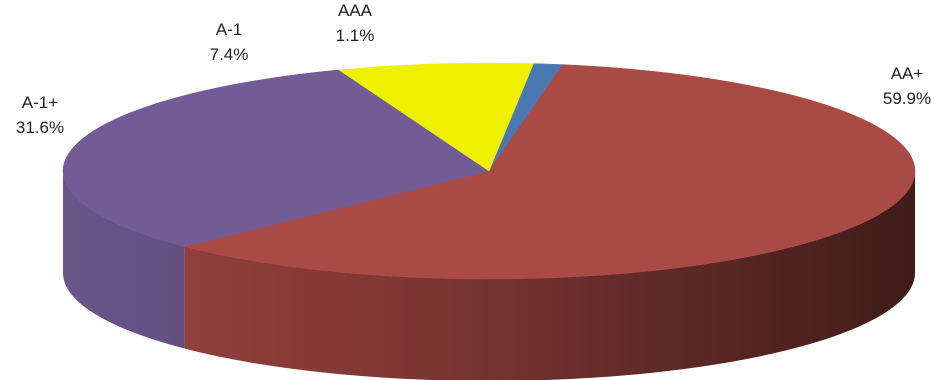 The image size is (934, 380). What do you see at coordinates (907, 98) in the screenshot?
I see `slice-value-label: 59.9%` at bounding box center [907, 98].